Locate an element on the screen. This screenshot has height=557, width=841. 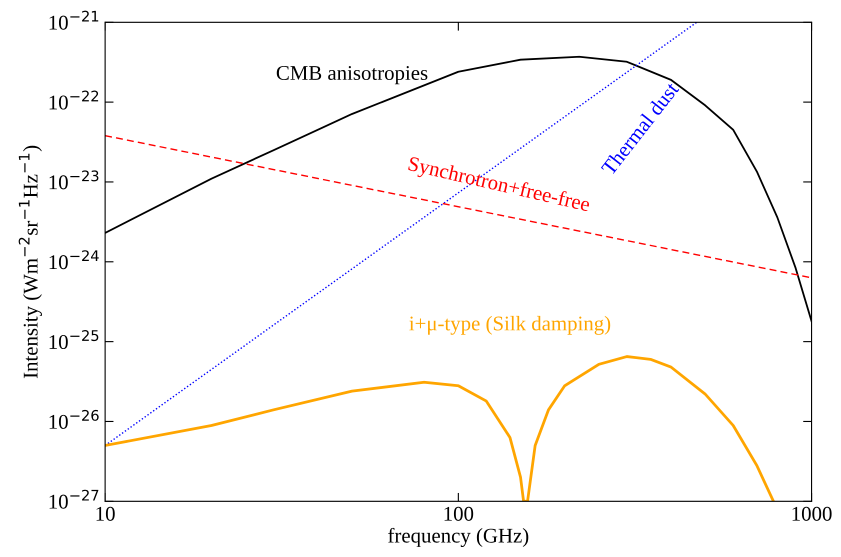
series-label: CMB anisotropies is located at coordinates (352, 75).